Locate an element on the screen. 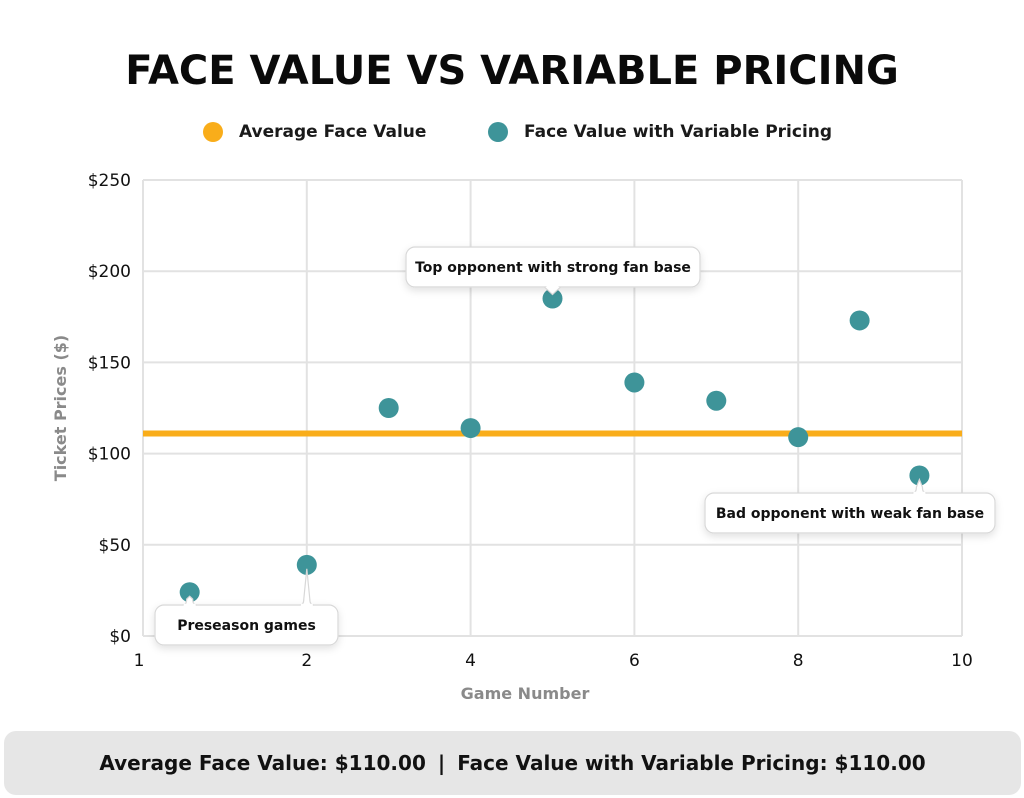  x-tick-label: 4 is located at coordinates (470, 661).